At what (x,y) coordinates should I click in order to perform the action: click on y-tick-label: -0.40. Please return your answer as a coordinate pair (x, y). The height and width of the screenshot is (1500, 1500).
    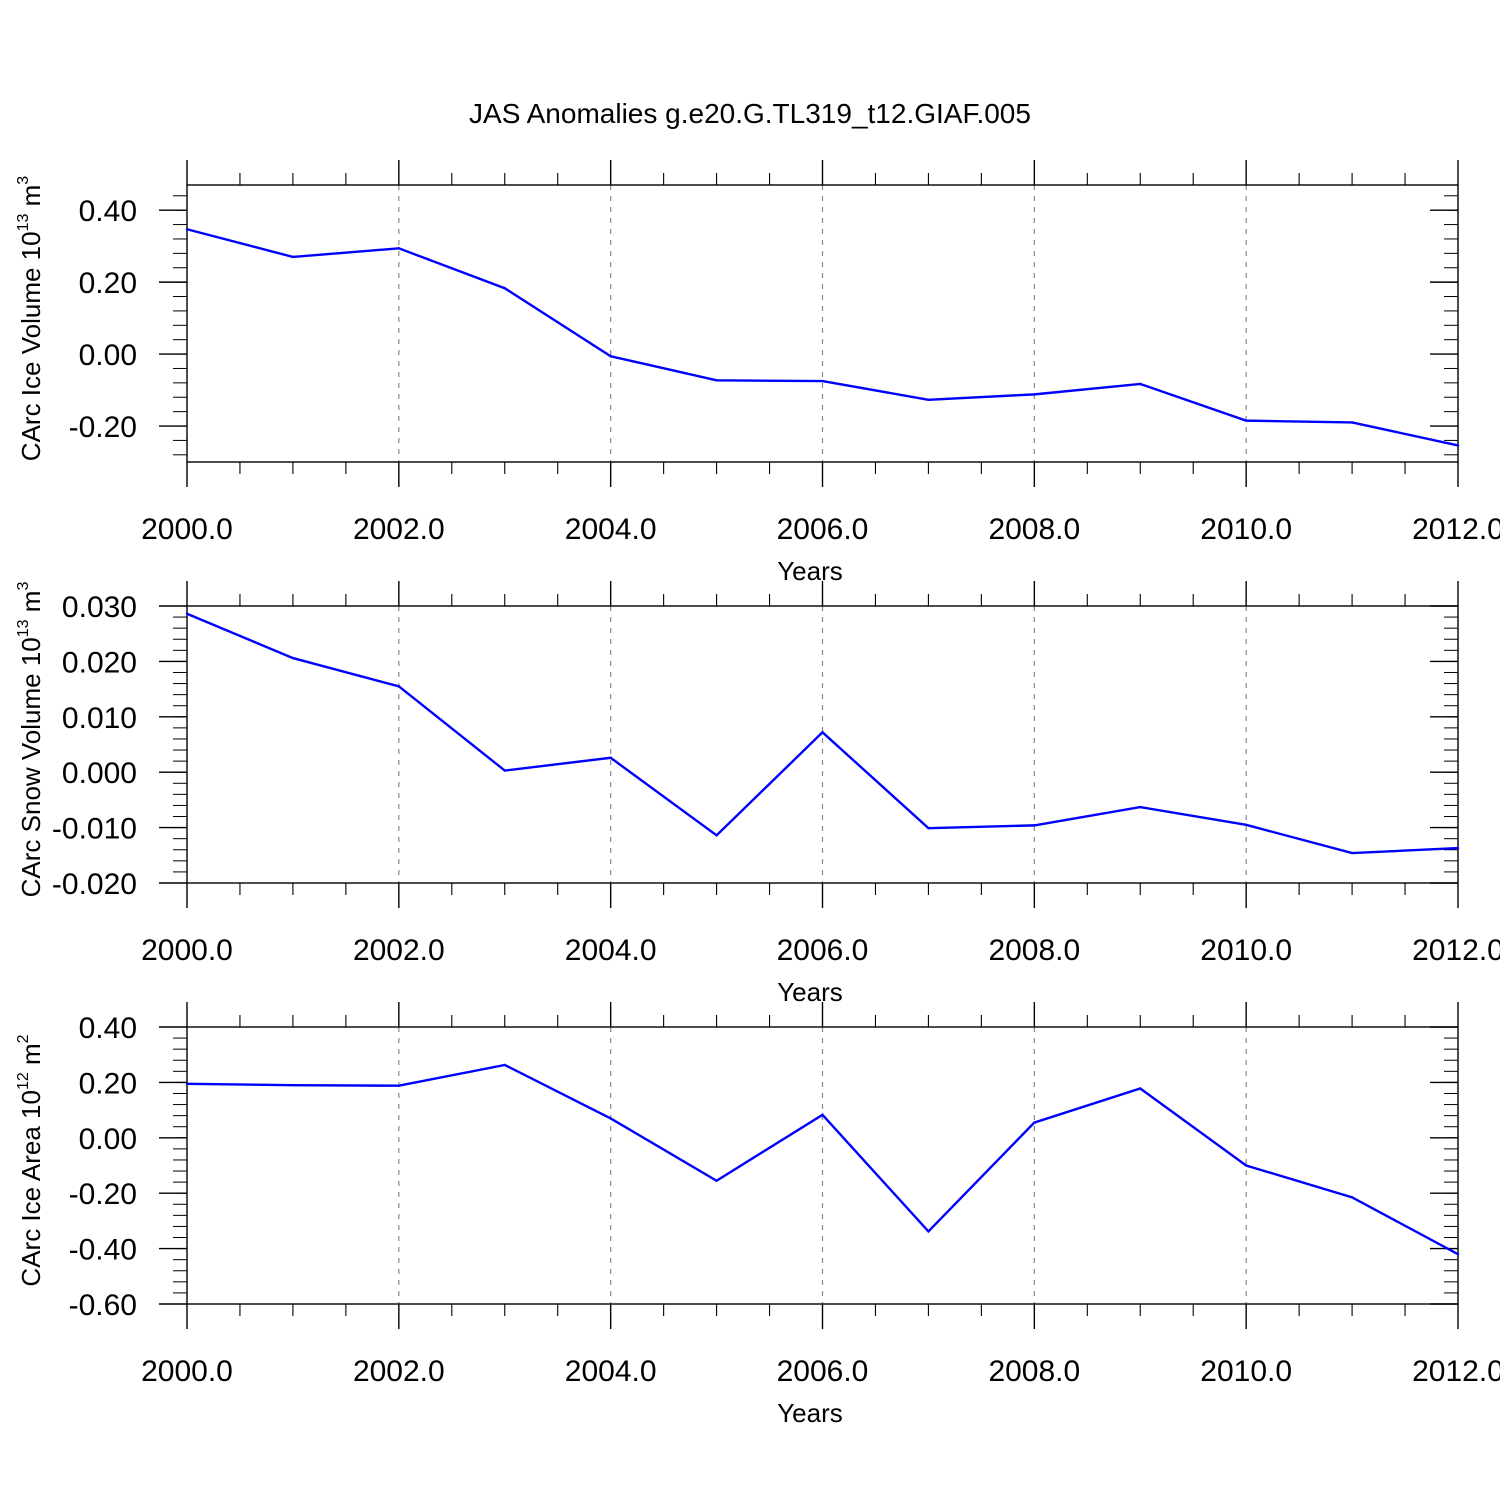
    Looking at the image, I should click on (103, 1250).